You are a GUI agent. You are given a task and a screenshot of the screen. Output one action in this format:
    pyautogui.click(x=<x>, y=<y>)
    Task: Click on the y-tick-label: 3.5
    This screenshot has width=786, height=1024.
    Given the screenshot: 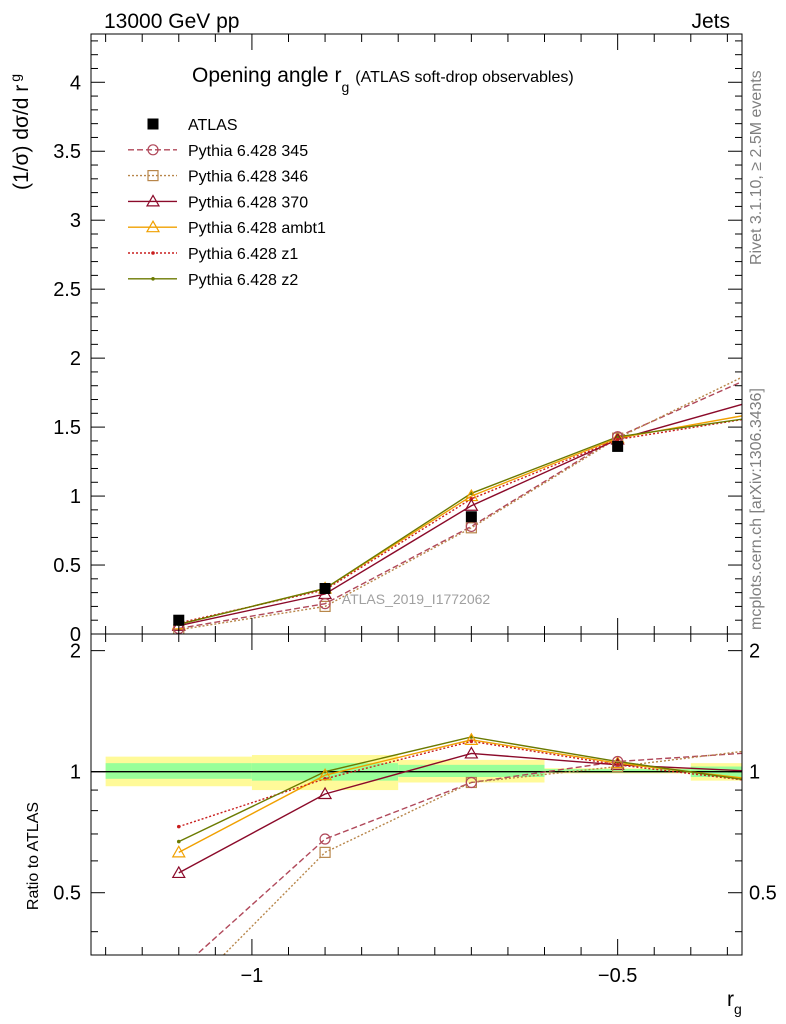 What is the action you would take?
    pyautogui.click(x=67, y=152)
    